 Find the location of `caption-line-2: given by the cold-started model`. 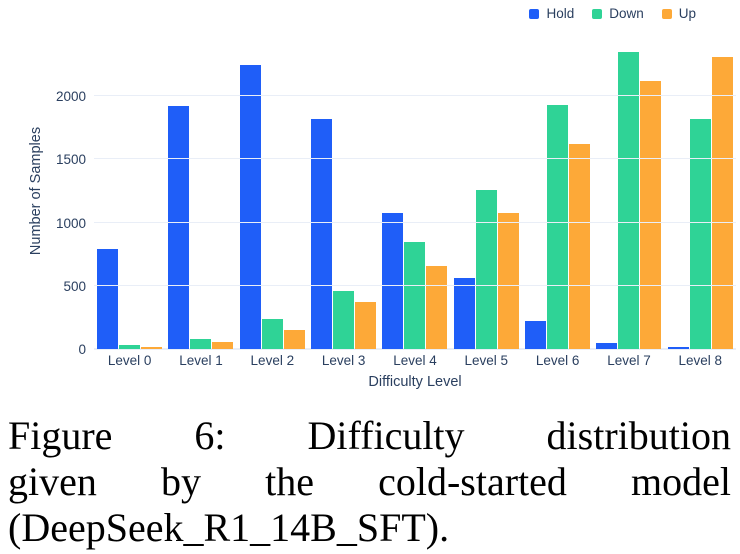

caption-line-2: given by the cold-started model is located at coordinates (369, 481).